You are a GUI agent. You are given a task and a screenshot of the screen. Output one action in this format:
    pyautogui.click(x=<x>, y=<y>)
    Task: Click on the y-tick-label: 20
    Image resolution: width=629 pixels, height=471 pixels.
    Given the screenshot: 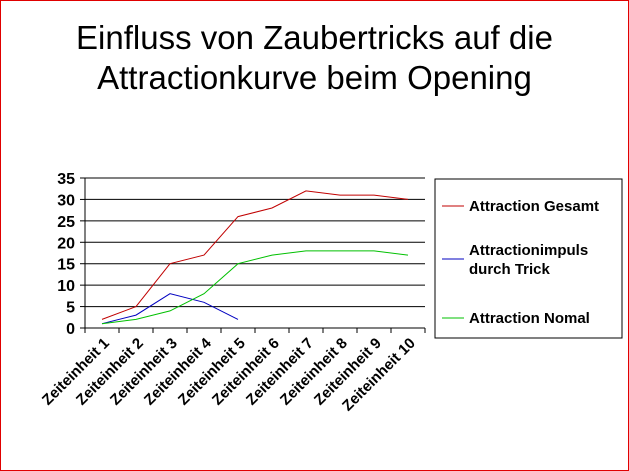 What is the action you would take?
    pyautogui.click(x=66, y=243)
    